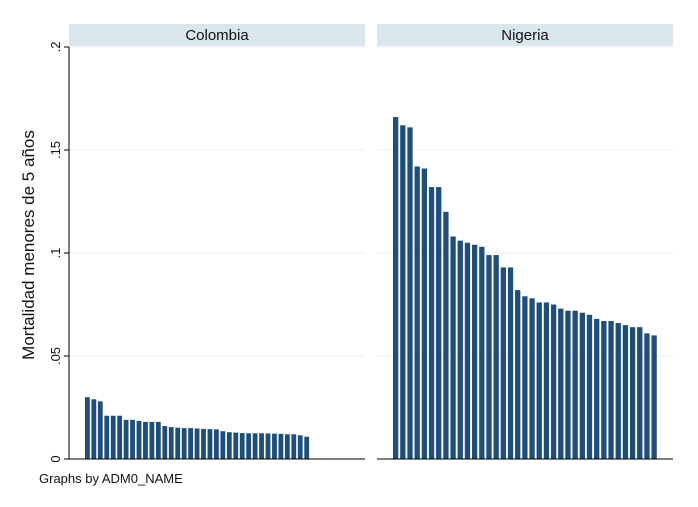 This screenshot has height=507, width=698. What do you see at coordinates (55, 356) in the screenshot?
I see `y-tick-label: .05` at bounding box center [55, 356].